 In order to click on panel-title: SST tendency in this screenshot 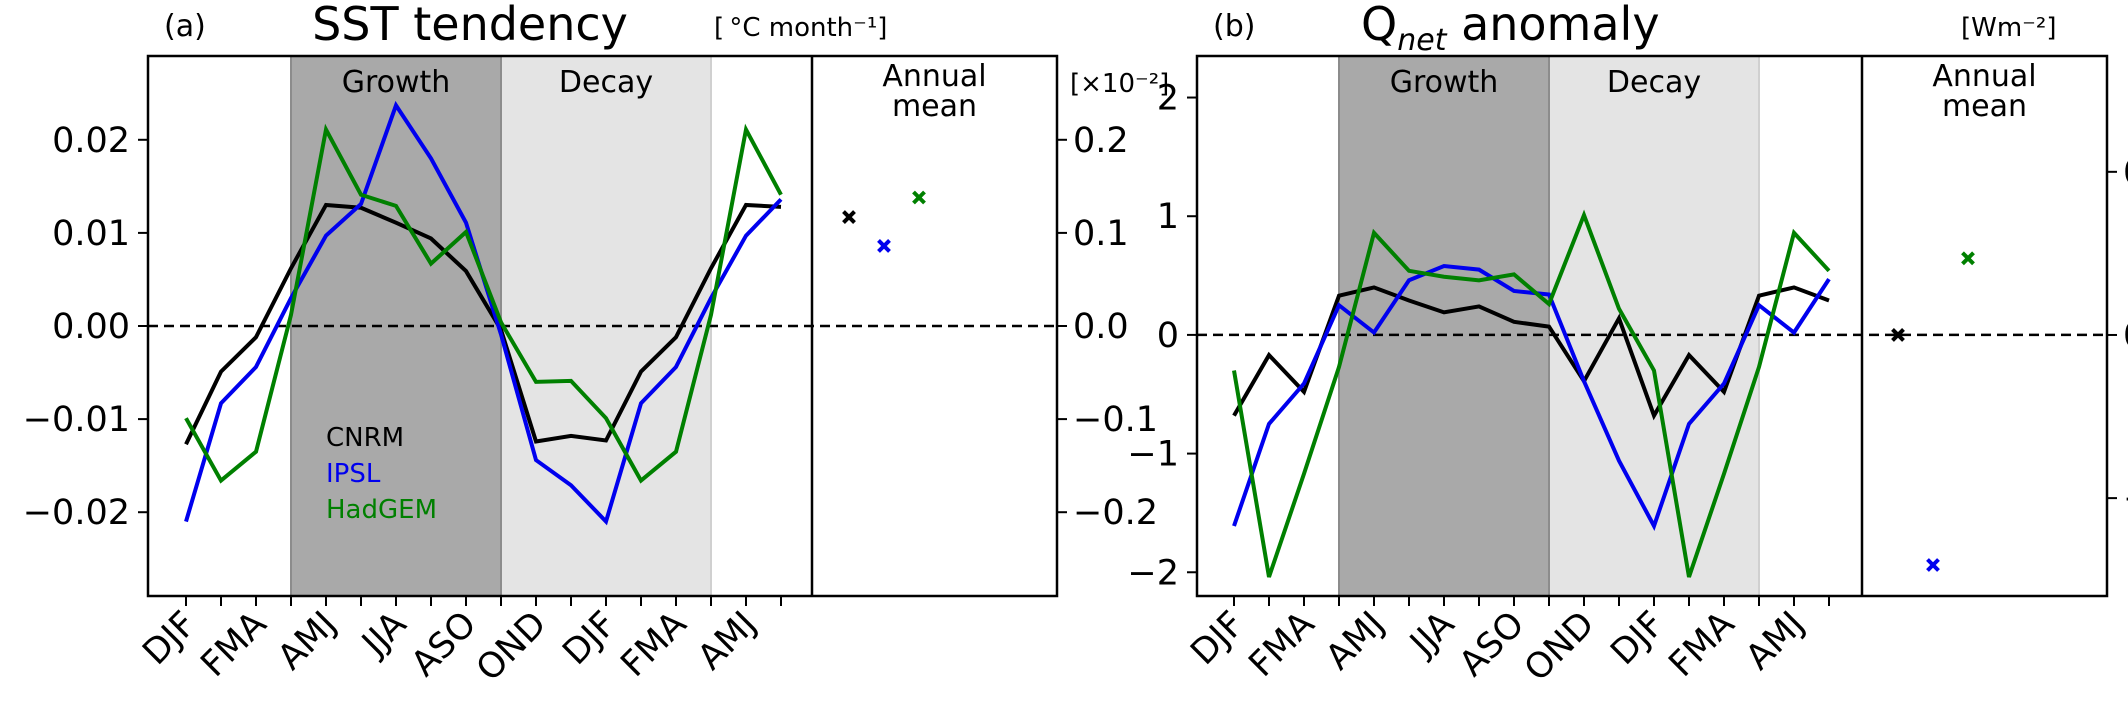, I will do `click(470, 25)`.